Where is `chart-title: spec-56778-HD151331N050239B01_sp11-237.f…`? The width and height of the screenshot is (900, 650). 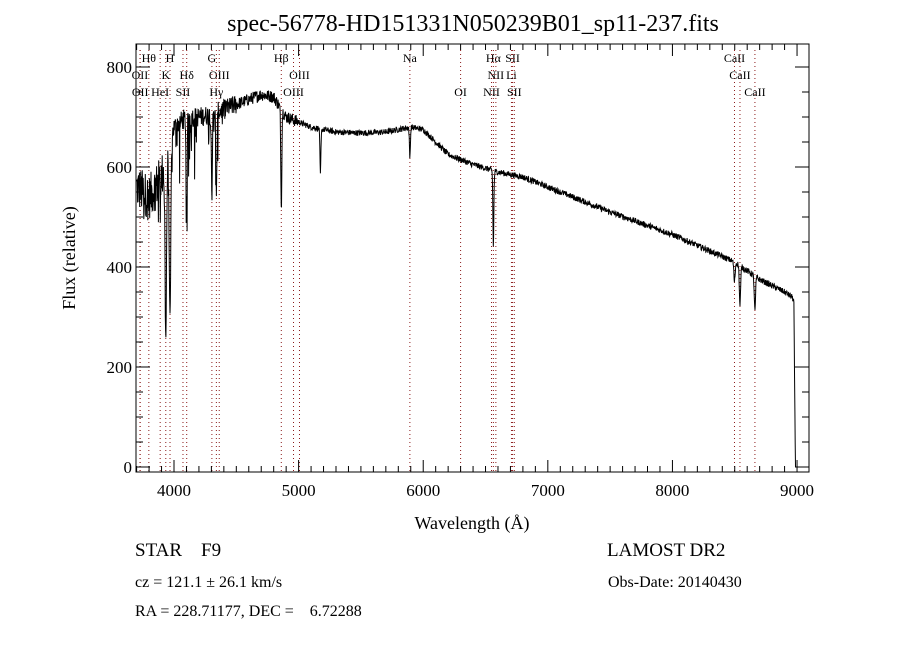 chart-title: spec-56778-HD151331N050239B01_sp11-237.f… is located at coordinates (473, 24).